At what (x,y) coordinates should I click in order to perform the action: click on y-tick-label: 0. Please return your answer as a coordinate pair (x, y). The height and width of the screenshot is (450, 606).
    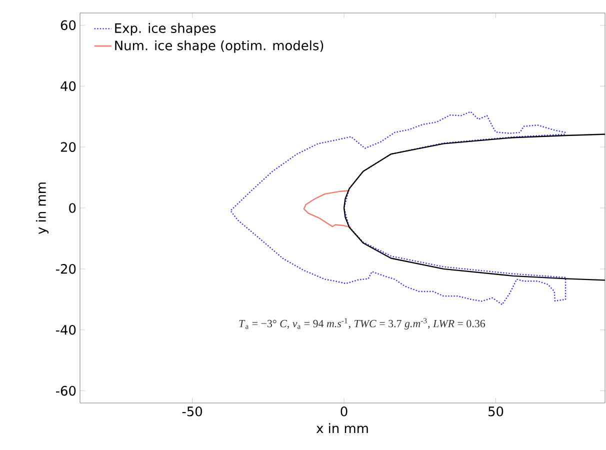
    Looking at the image, I should click on (72, 208).